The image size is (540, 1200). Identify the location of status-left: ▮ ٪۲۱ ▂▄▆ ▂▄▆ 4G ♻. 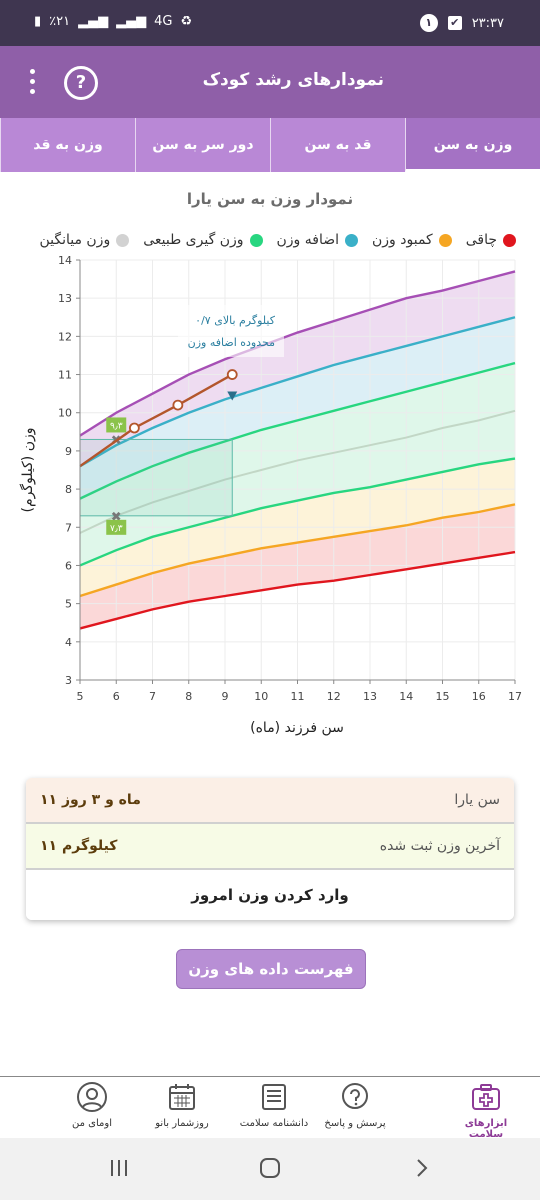
(113, 21).